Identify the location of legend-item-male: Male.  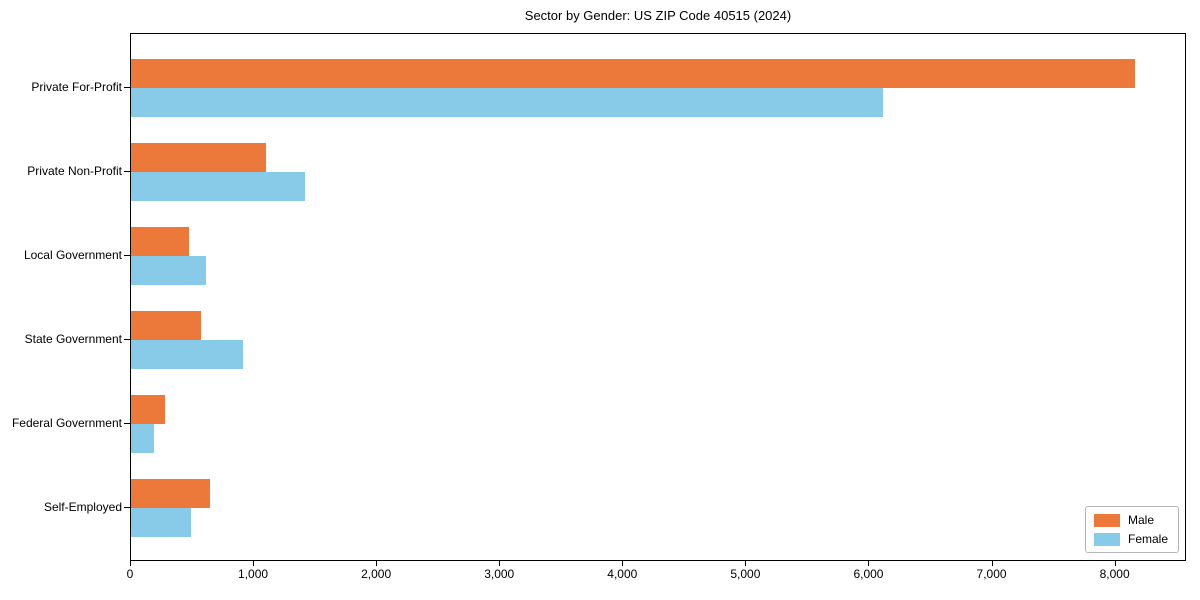
(1130, 520).